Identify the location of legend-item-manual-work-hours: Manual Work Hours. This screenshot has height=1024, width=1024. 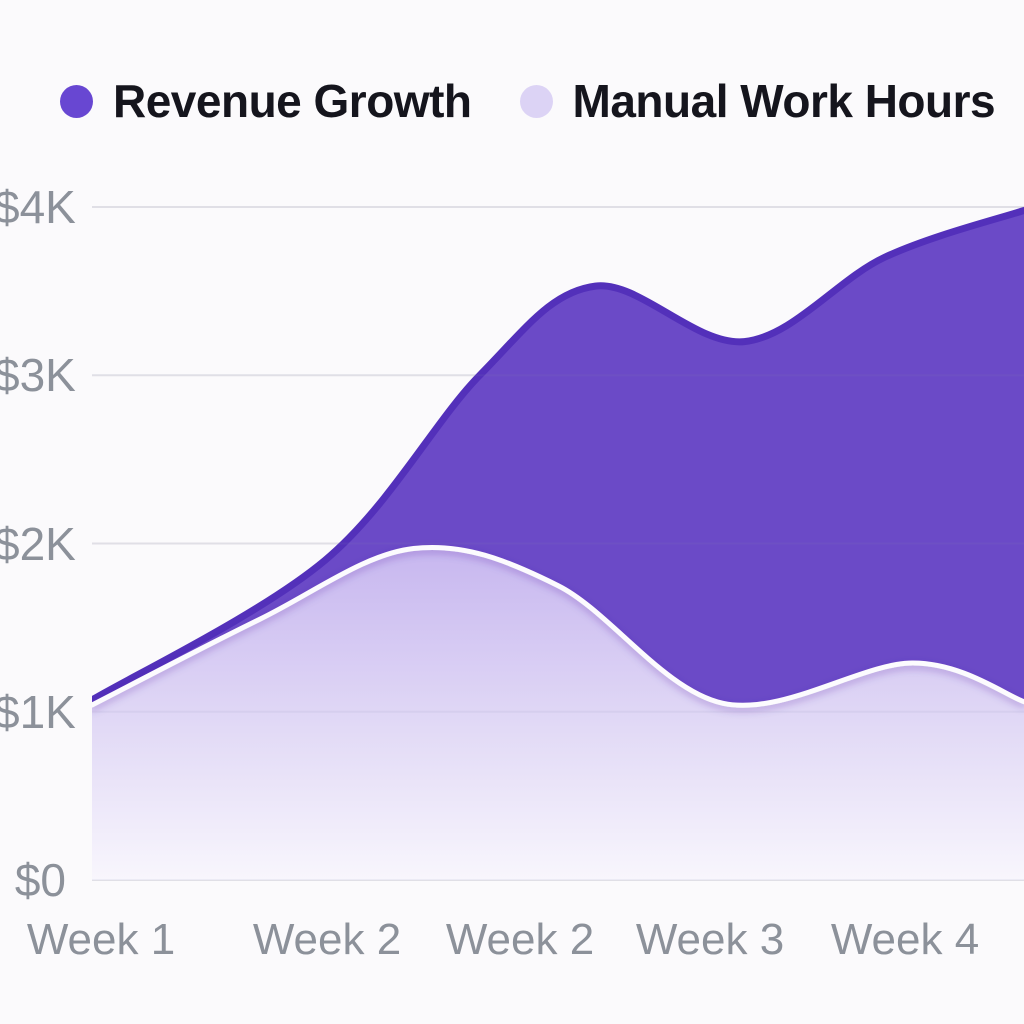
(757, 101).